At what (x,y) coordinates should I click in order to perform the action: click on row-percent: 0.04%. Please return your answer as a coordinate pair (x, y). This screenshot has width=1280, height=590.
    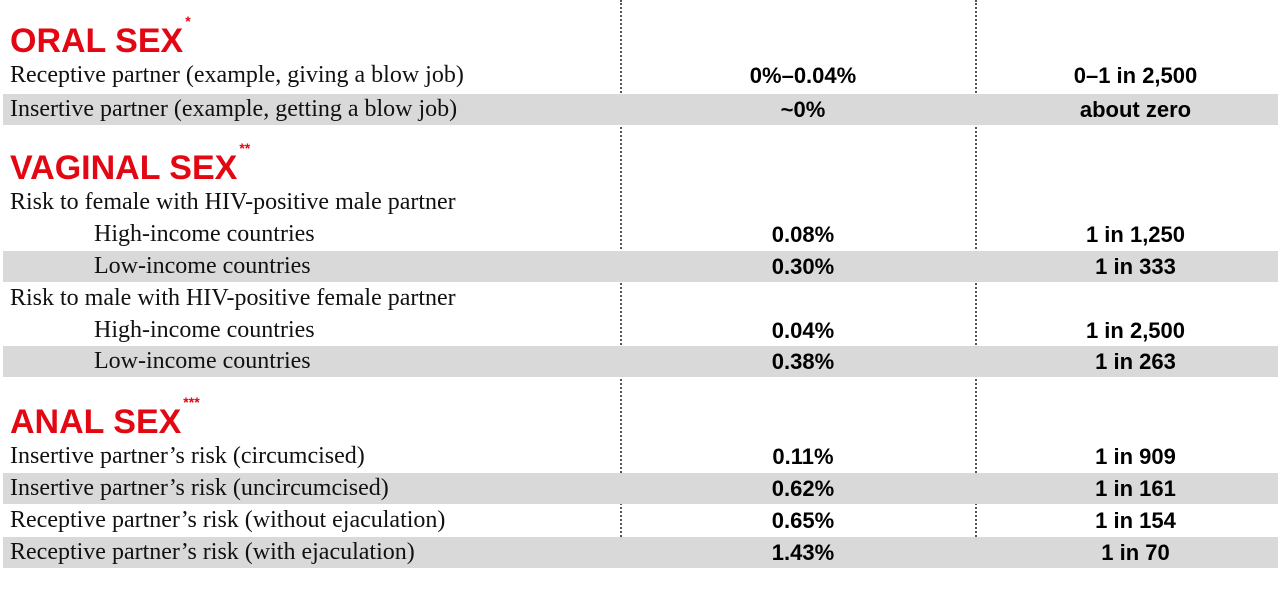
    Looking at the image, I should click on (803, 330).